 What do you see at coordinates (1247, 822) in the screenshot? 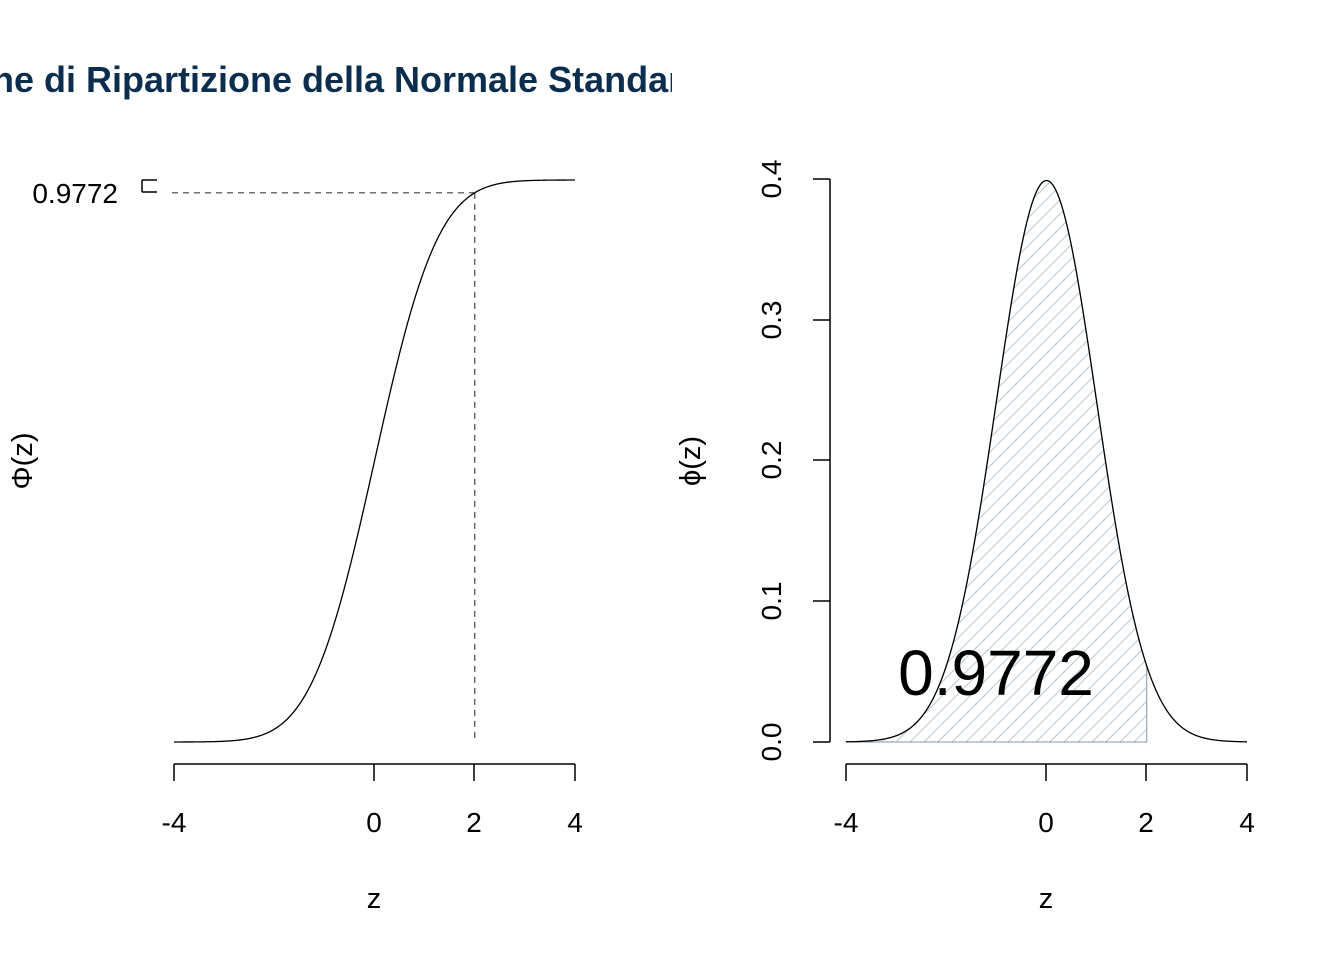
I see `pdf-x-tick-label: 4` at bounding box center [1247, 822].